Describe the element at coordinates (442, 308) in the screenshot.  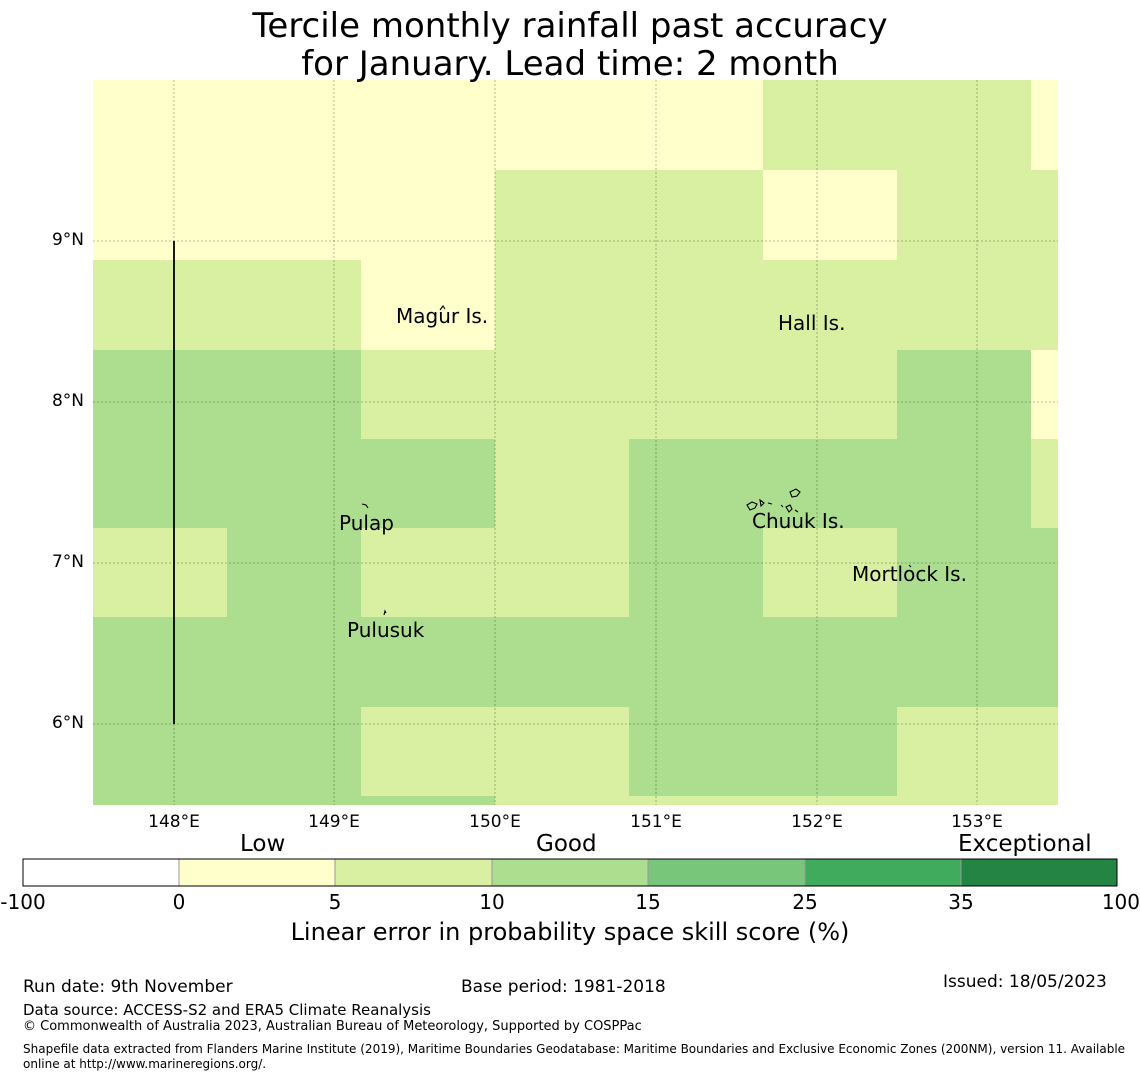
I see `magur-island-shape` at that location.